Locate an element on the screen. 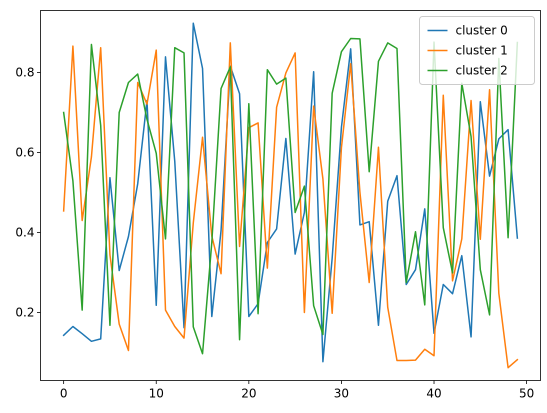 The image size is (547, 413). x-tick-label: 20 is located at coordinates (248, 394).